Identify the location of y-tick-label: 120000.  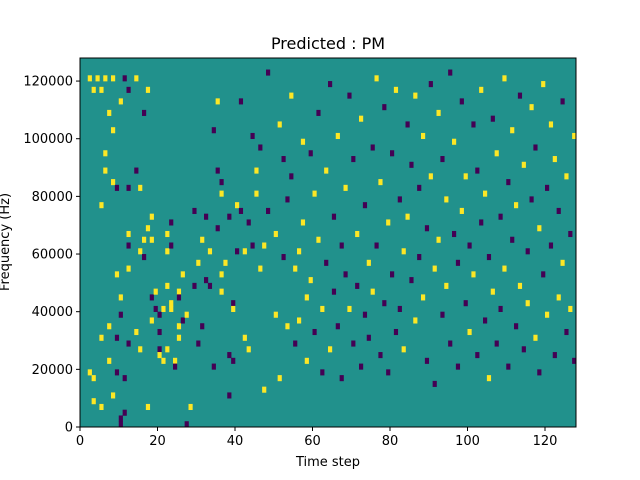
(48, 82).